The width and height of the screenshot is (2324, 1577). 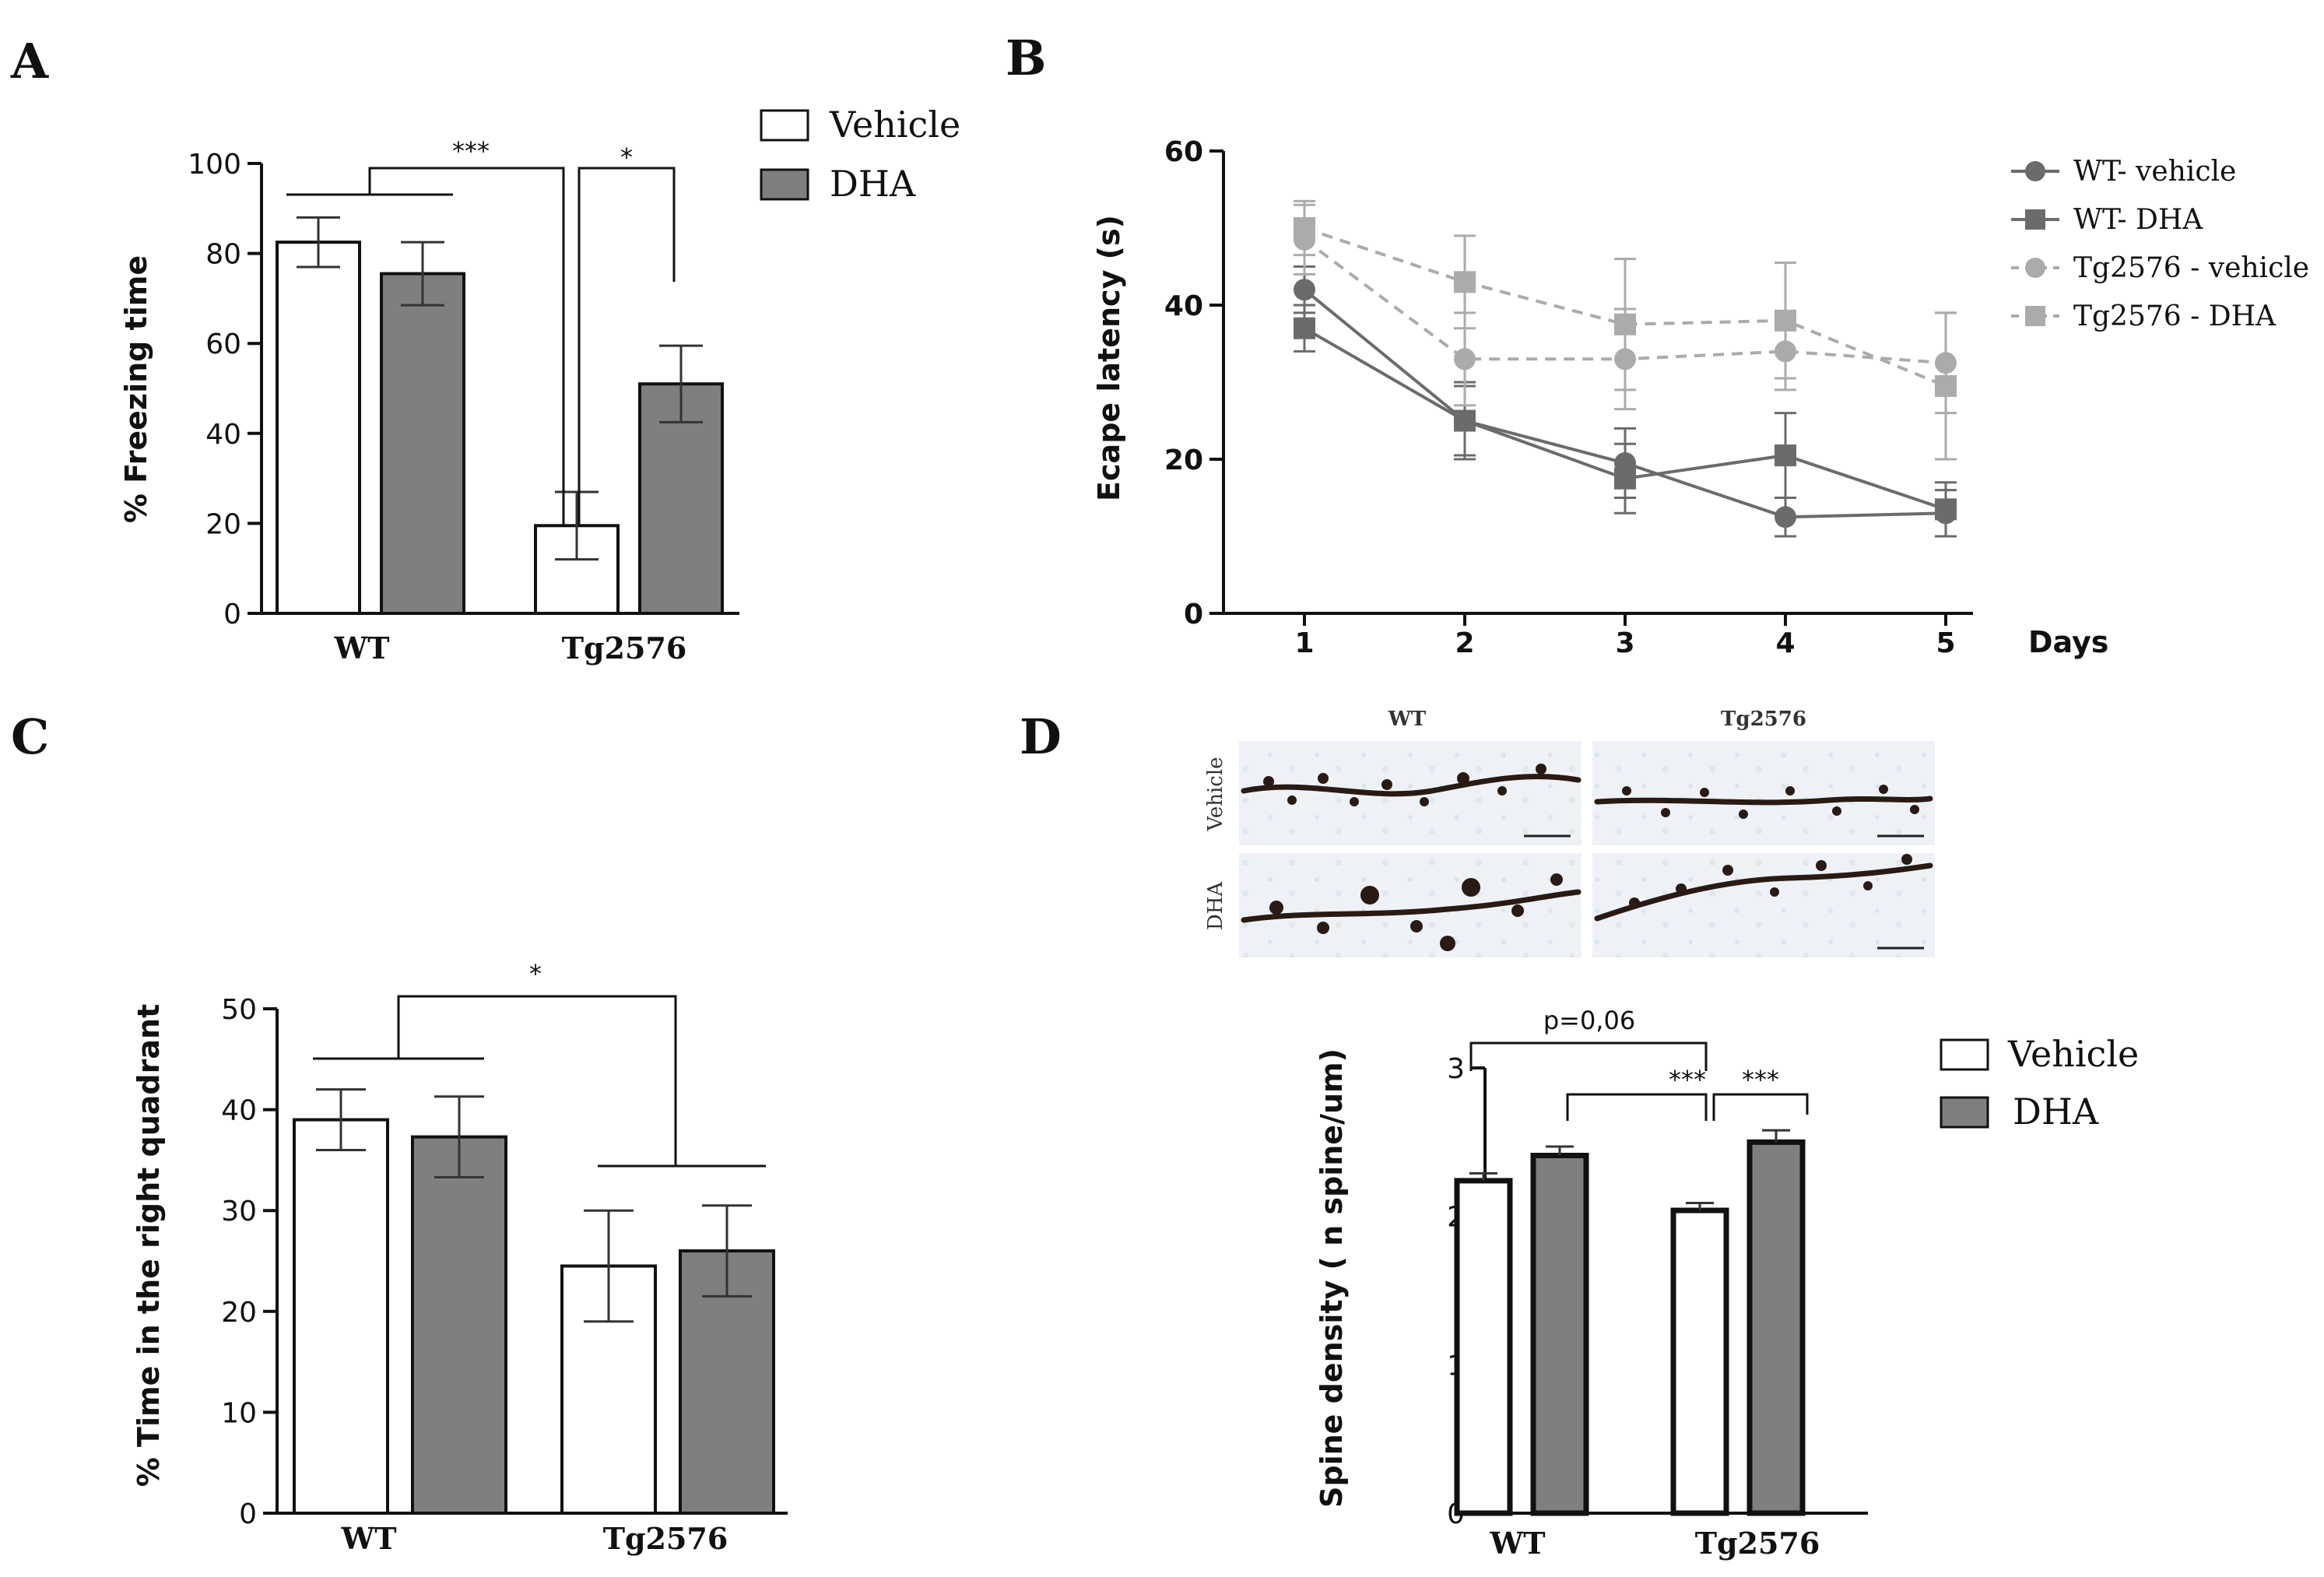 I want to click on micrograph-row-dha: DHA, so click(x=1215, y=906).